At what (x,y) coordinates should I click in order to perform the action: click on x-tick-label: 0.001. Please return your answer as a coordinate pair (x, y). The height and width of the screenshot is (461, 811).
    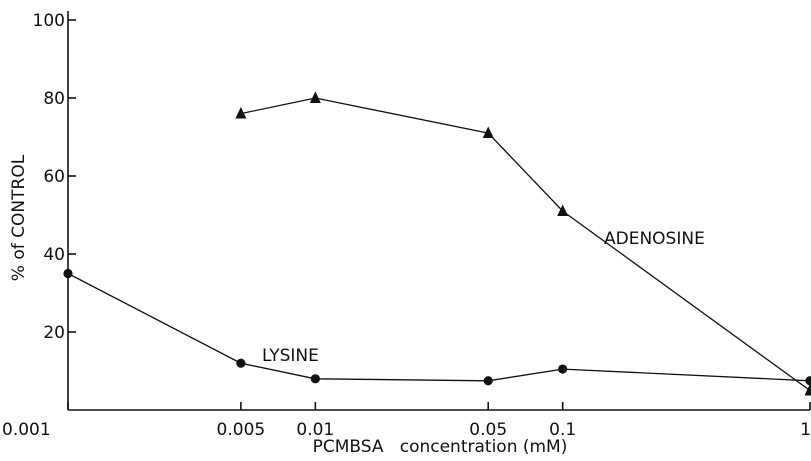
    Looking at the image, I should click on (26, 430).